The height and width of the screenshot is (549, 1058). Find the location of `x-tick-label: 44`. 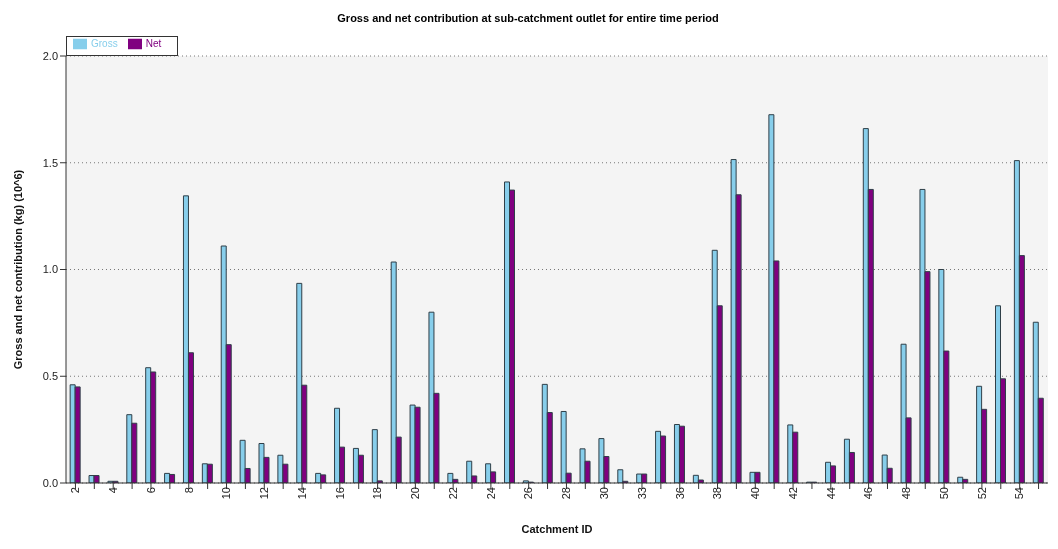

x-tick-label: 44 is located at coordinates (830, 493).